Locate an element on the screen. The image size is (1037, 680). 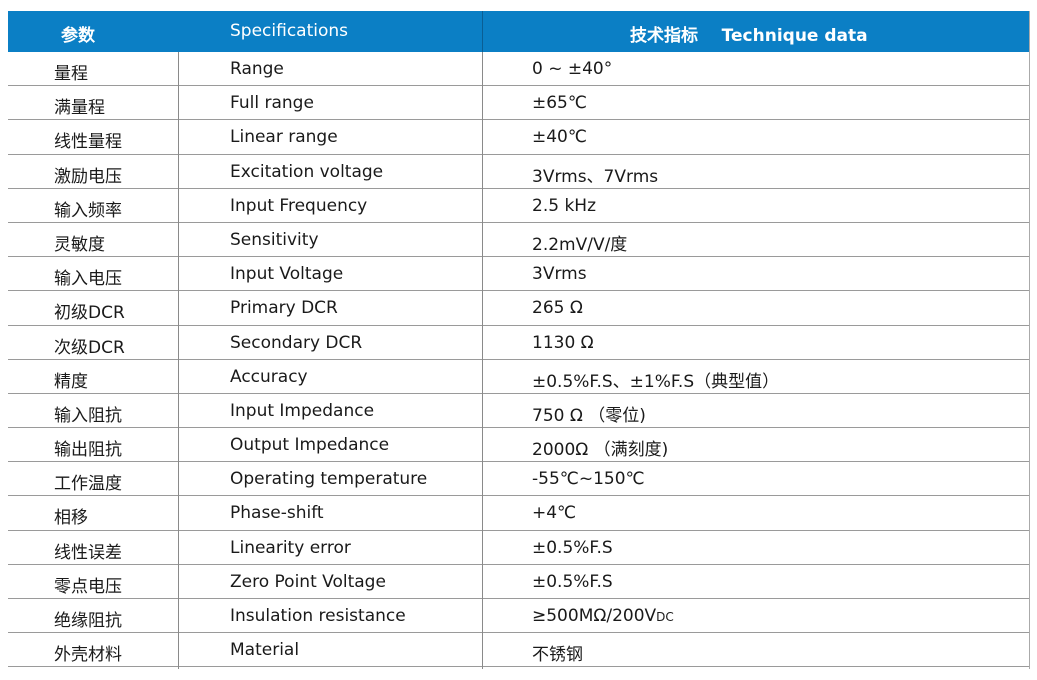
spec-cell: Operating temperature is located at coordinates (328, 479).